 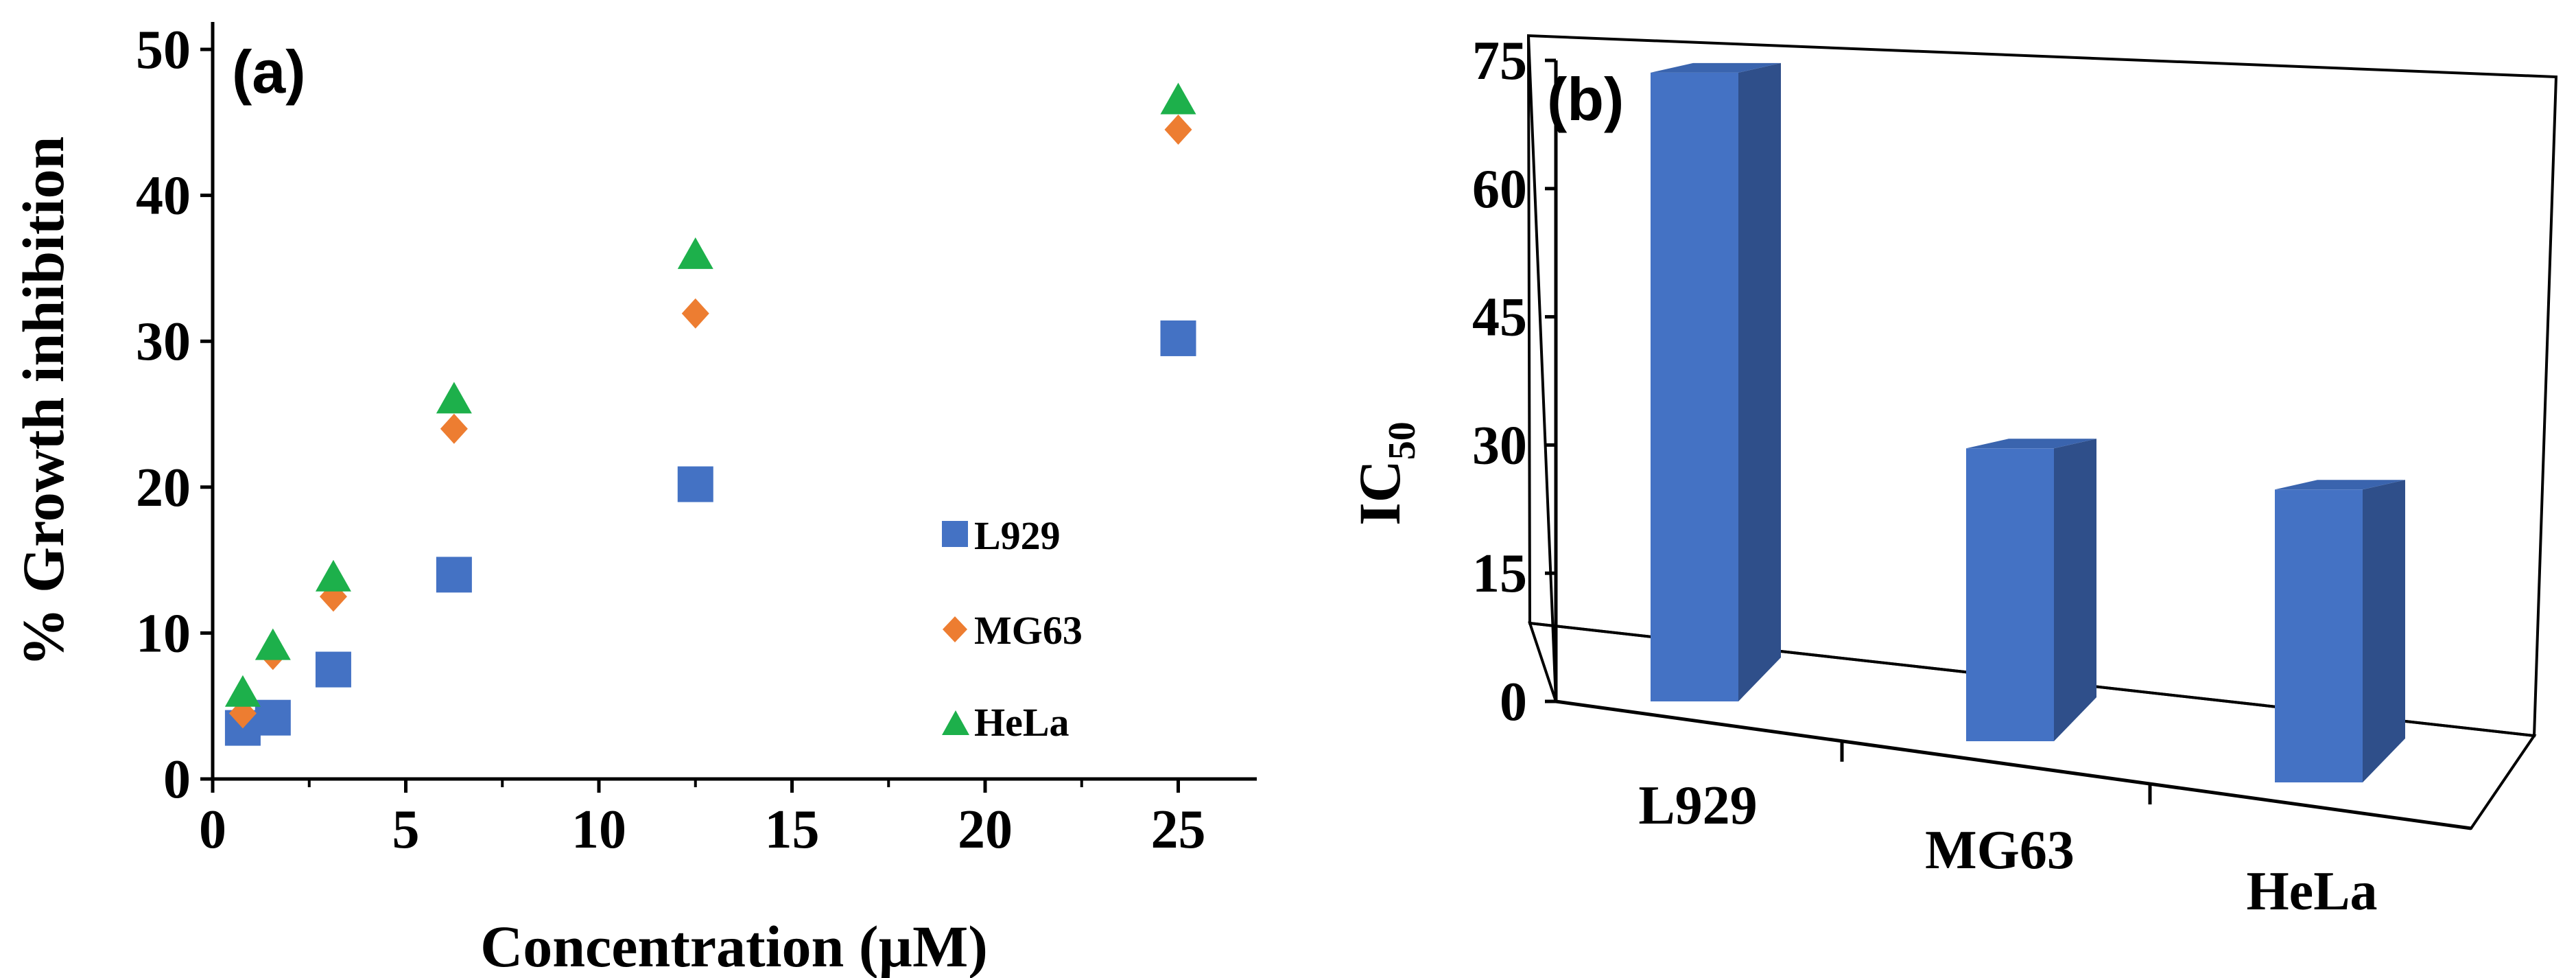 I want to click on legend-label-mg63: MG63, so click(x=1028, y=630).